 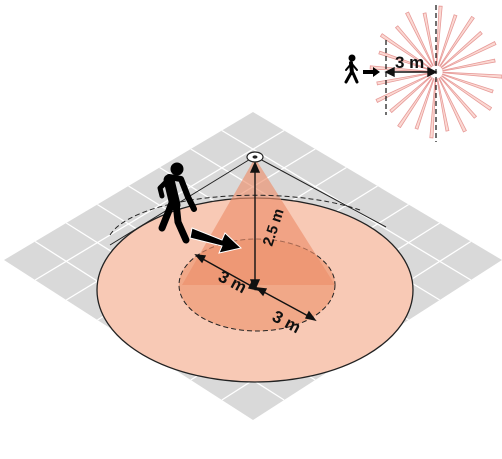 I want to click on upper-dashed-ellipse, so click(x=235, y=215).